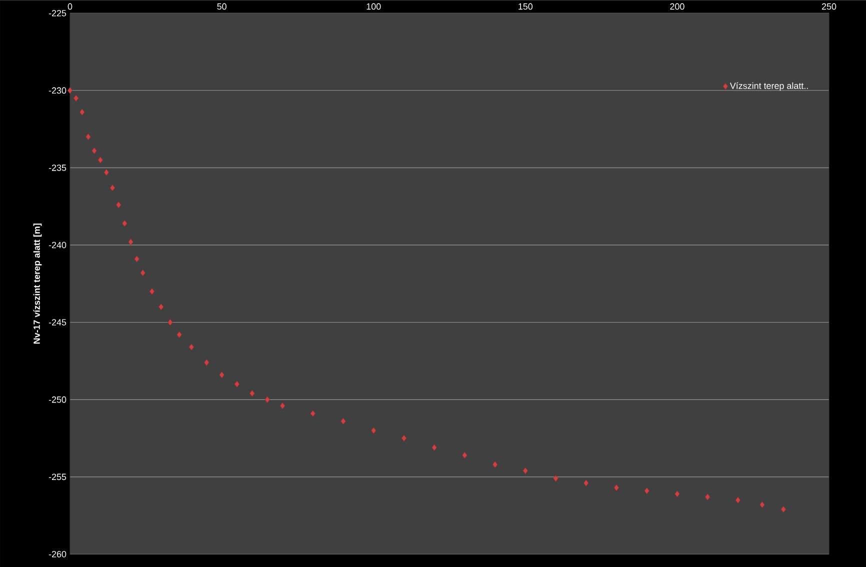 The height and width of the screenshot is (567, 866). I want to click on x-tick-label: 0, so click(70, 6).